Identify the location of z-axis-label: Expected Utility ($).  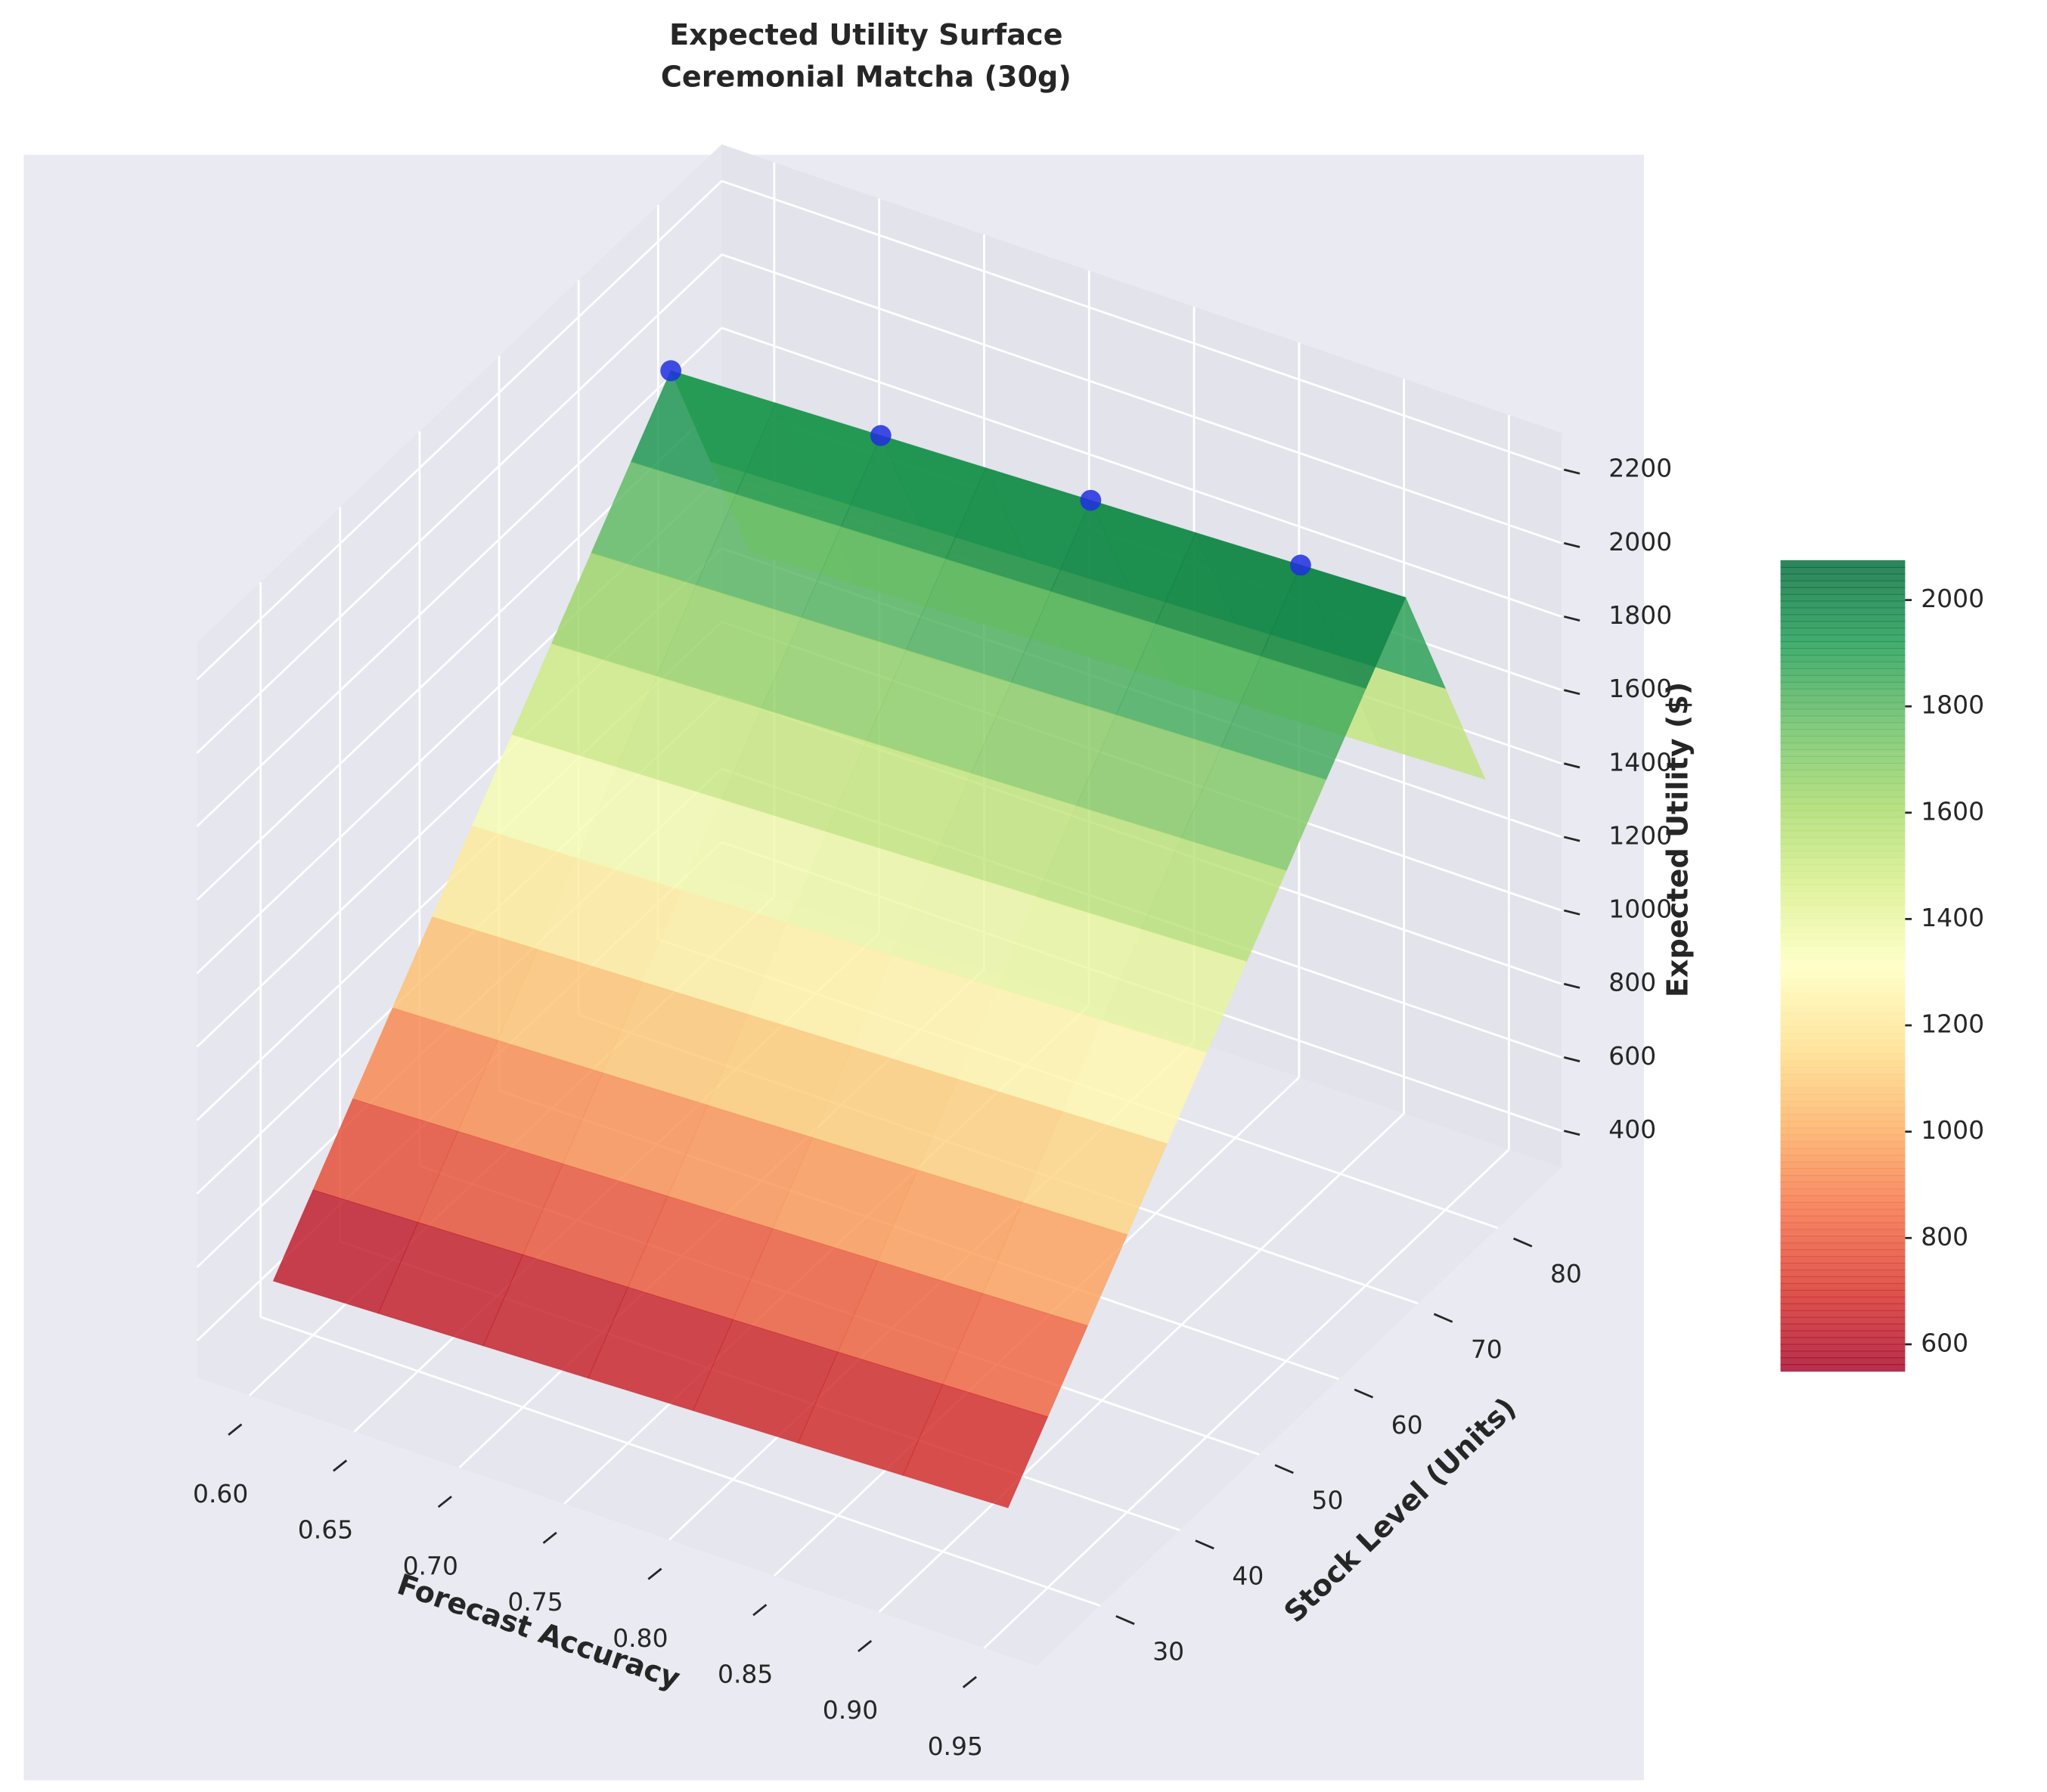
(1678, 839).